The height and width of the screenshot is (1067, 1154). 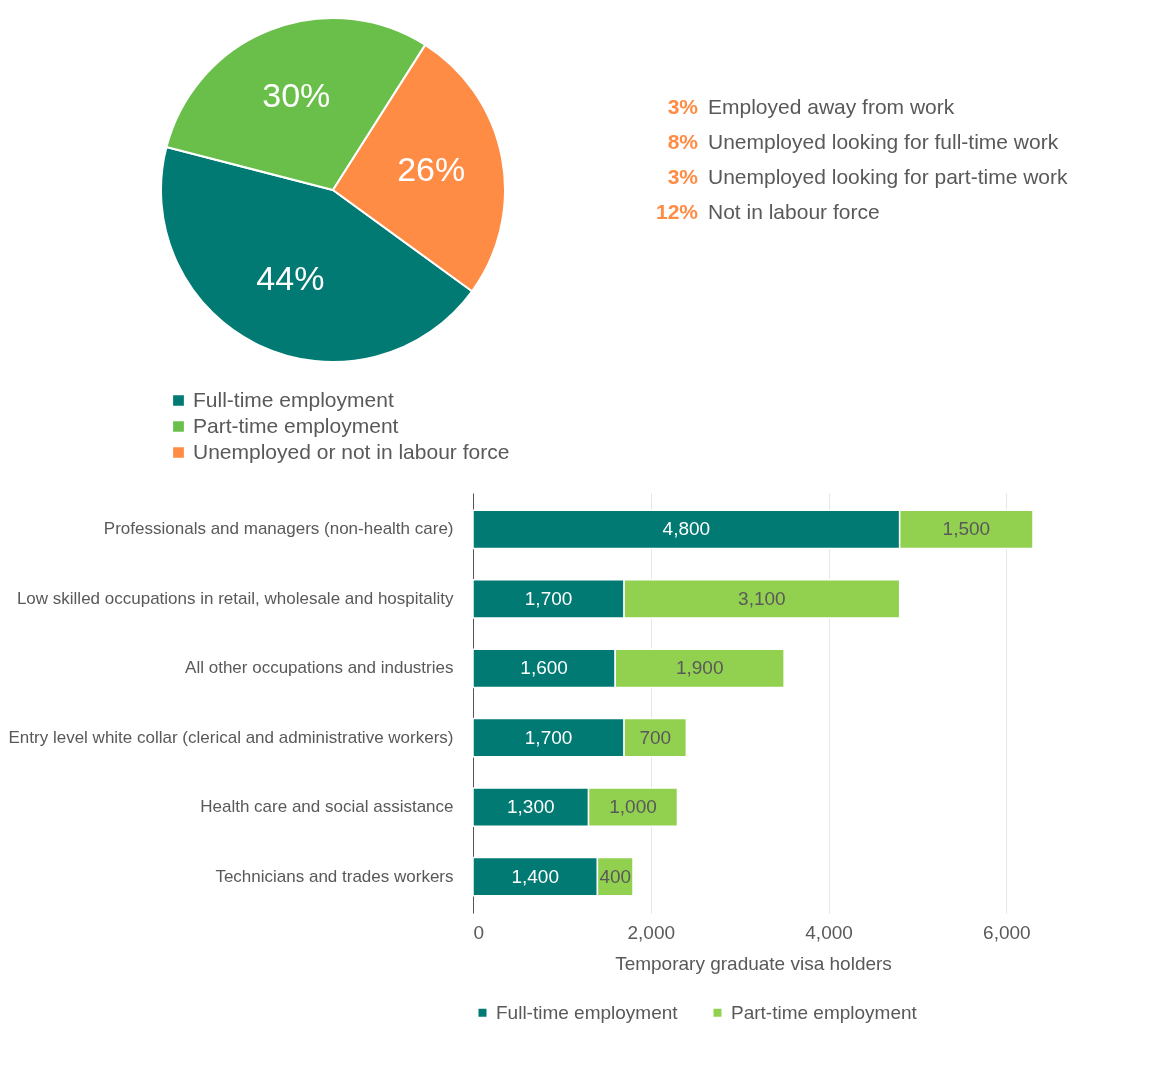 I want to click on data-label: 4,800, so click(x=686, y=529).